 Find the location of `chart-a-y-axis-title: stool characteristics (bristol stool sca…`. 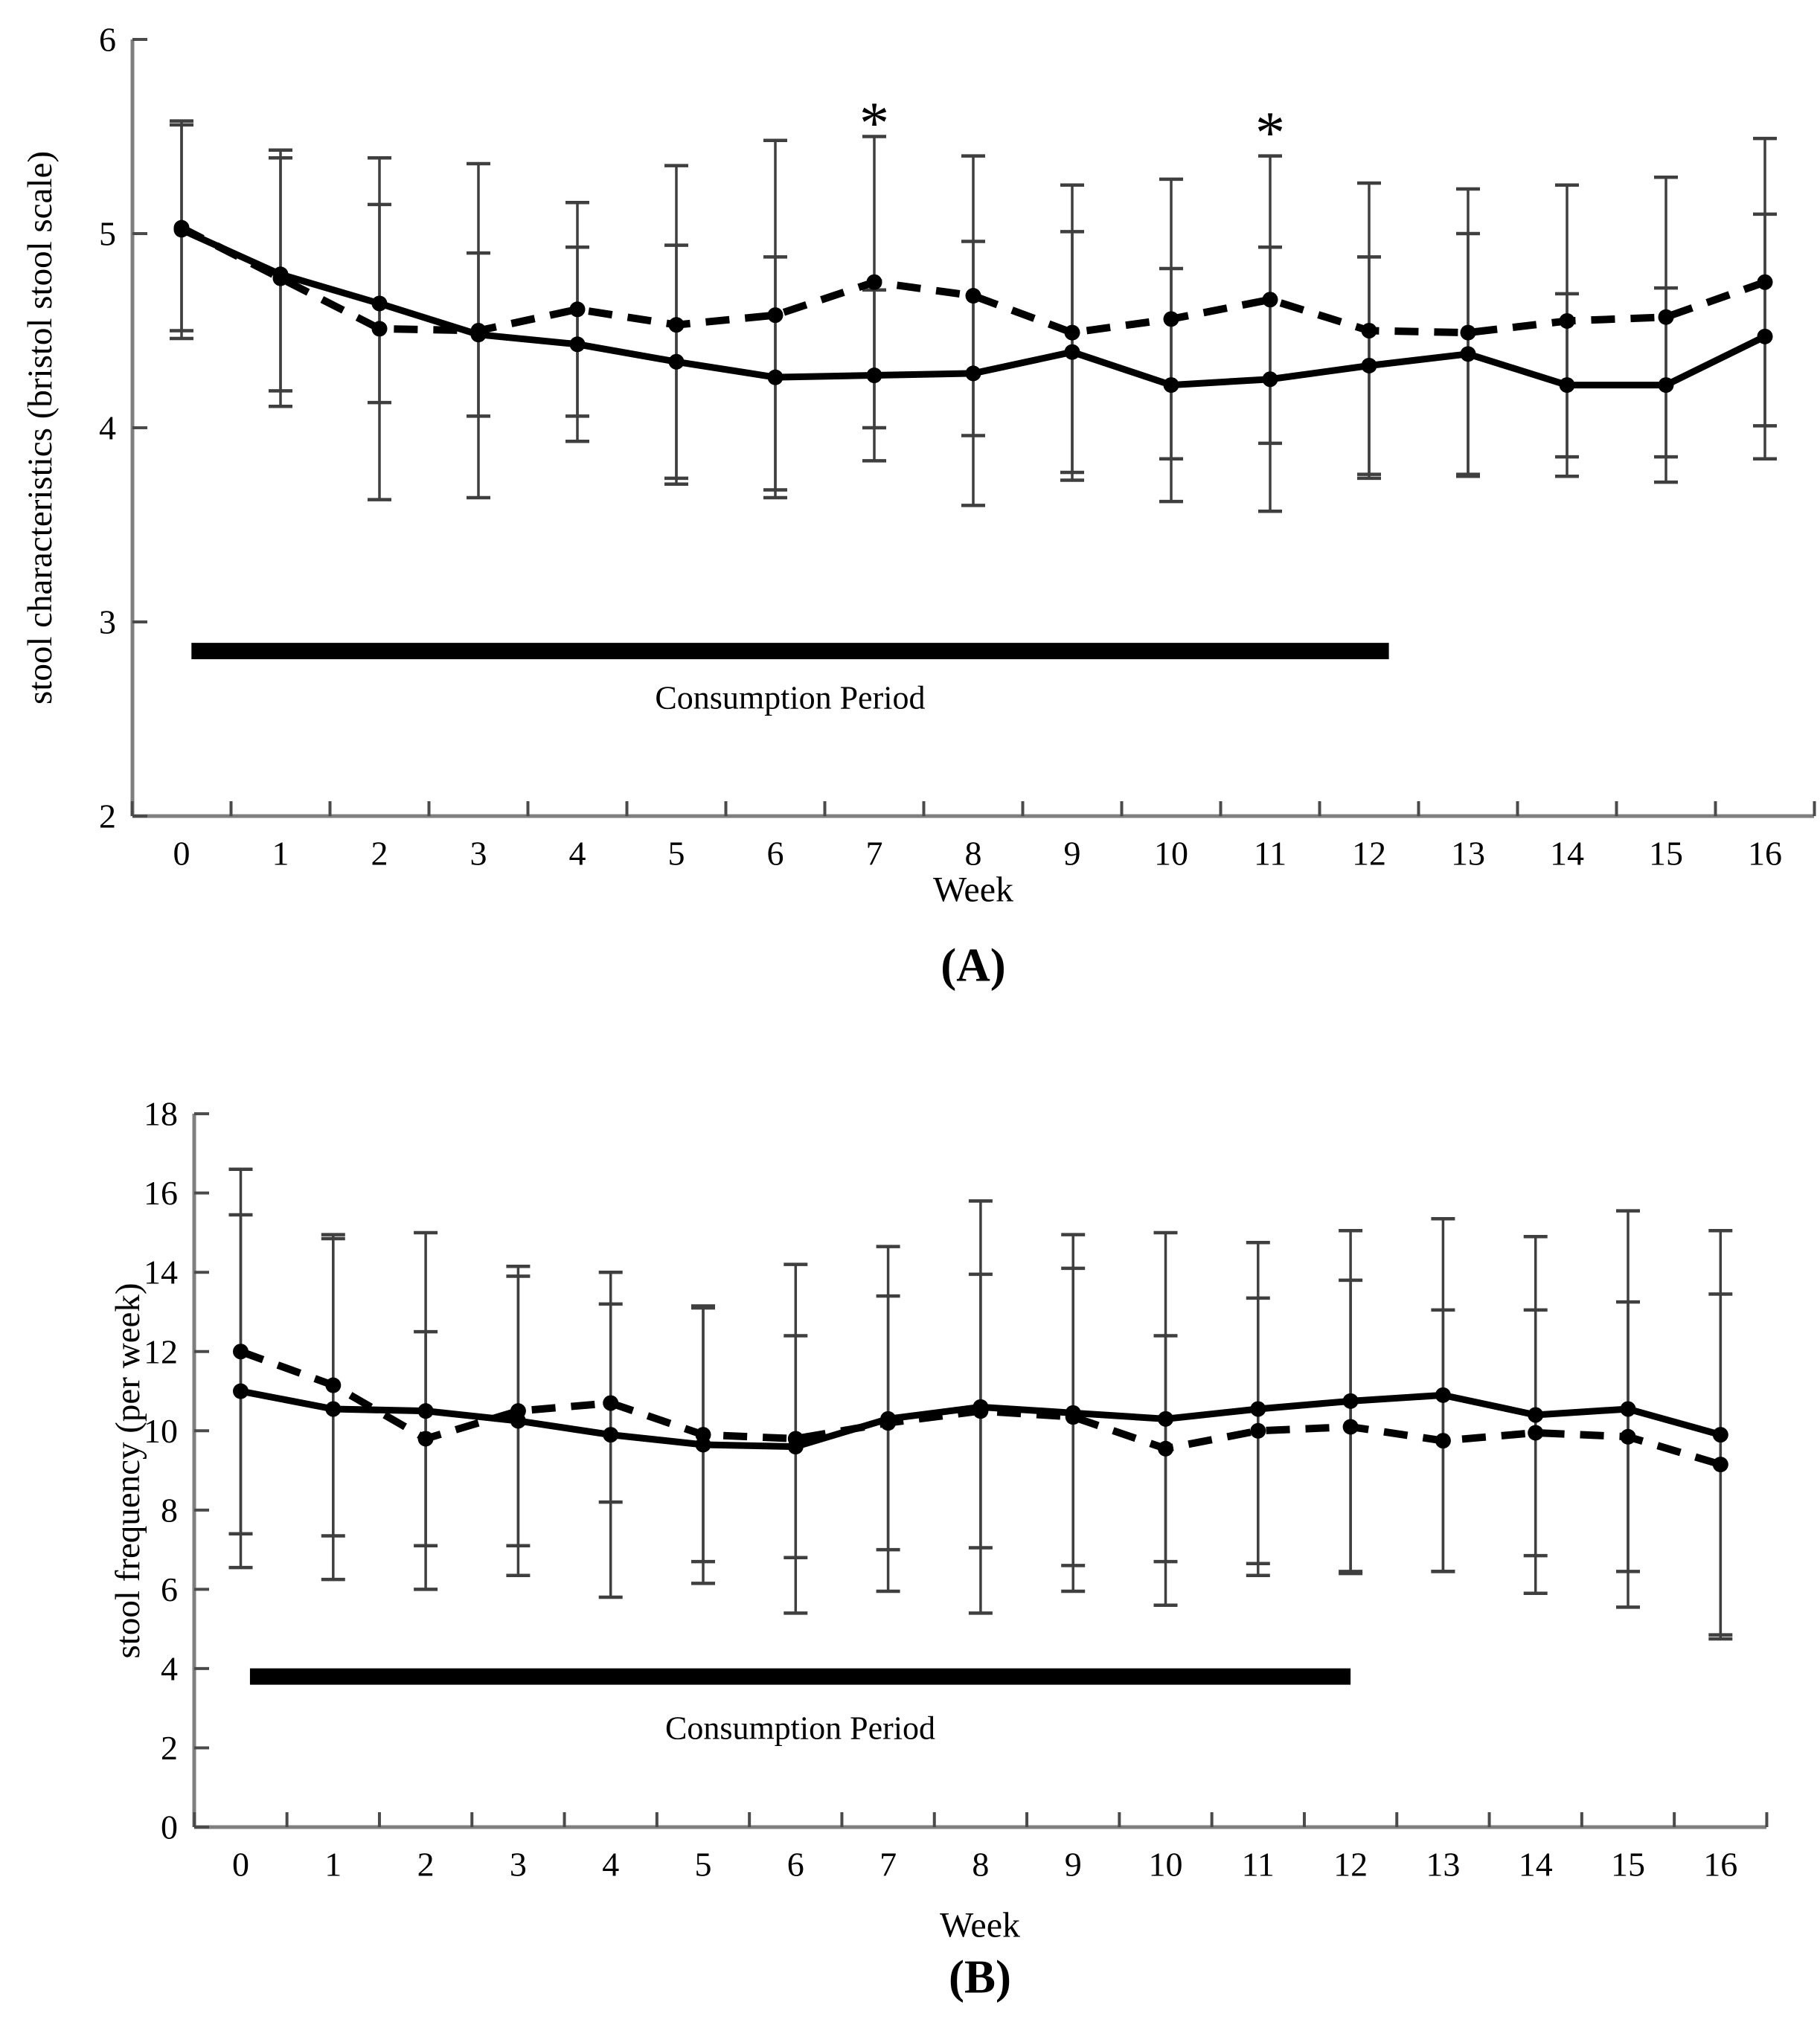

chart-a-y-axis-title: stool characteristics (bristol stool sca… is located at coordinates (40, 428).